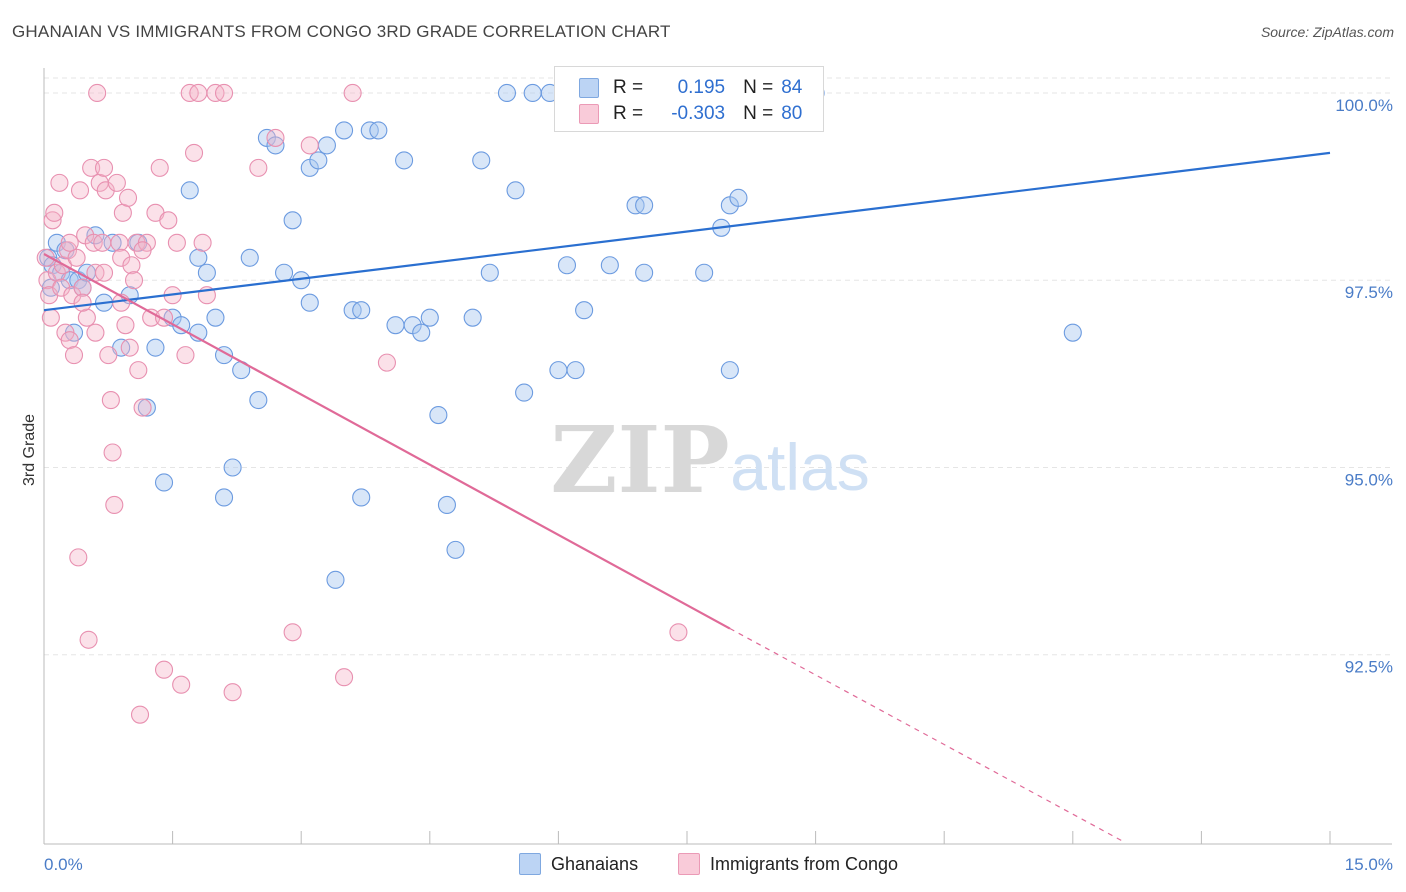  I want to click on bottom-legend-label: Immigrants from Congo, so click(804, 863).